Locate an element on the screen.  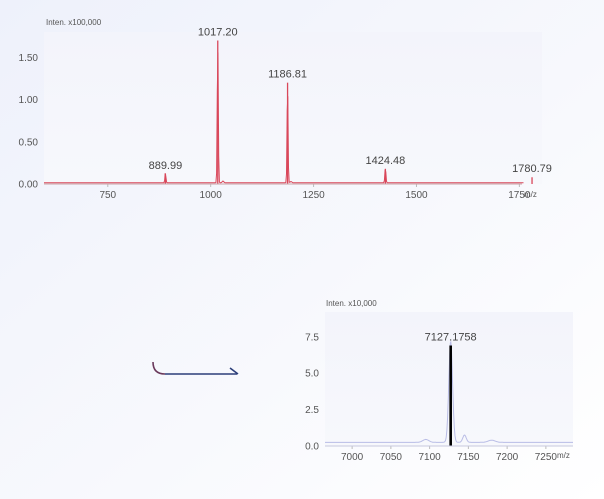
y-tick-label: 0.0 is located at coordinates (312, 447).